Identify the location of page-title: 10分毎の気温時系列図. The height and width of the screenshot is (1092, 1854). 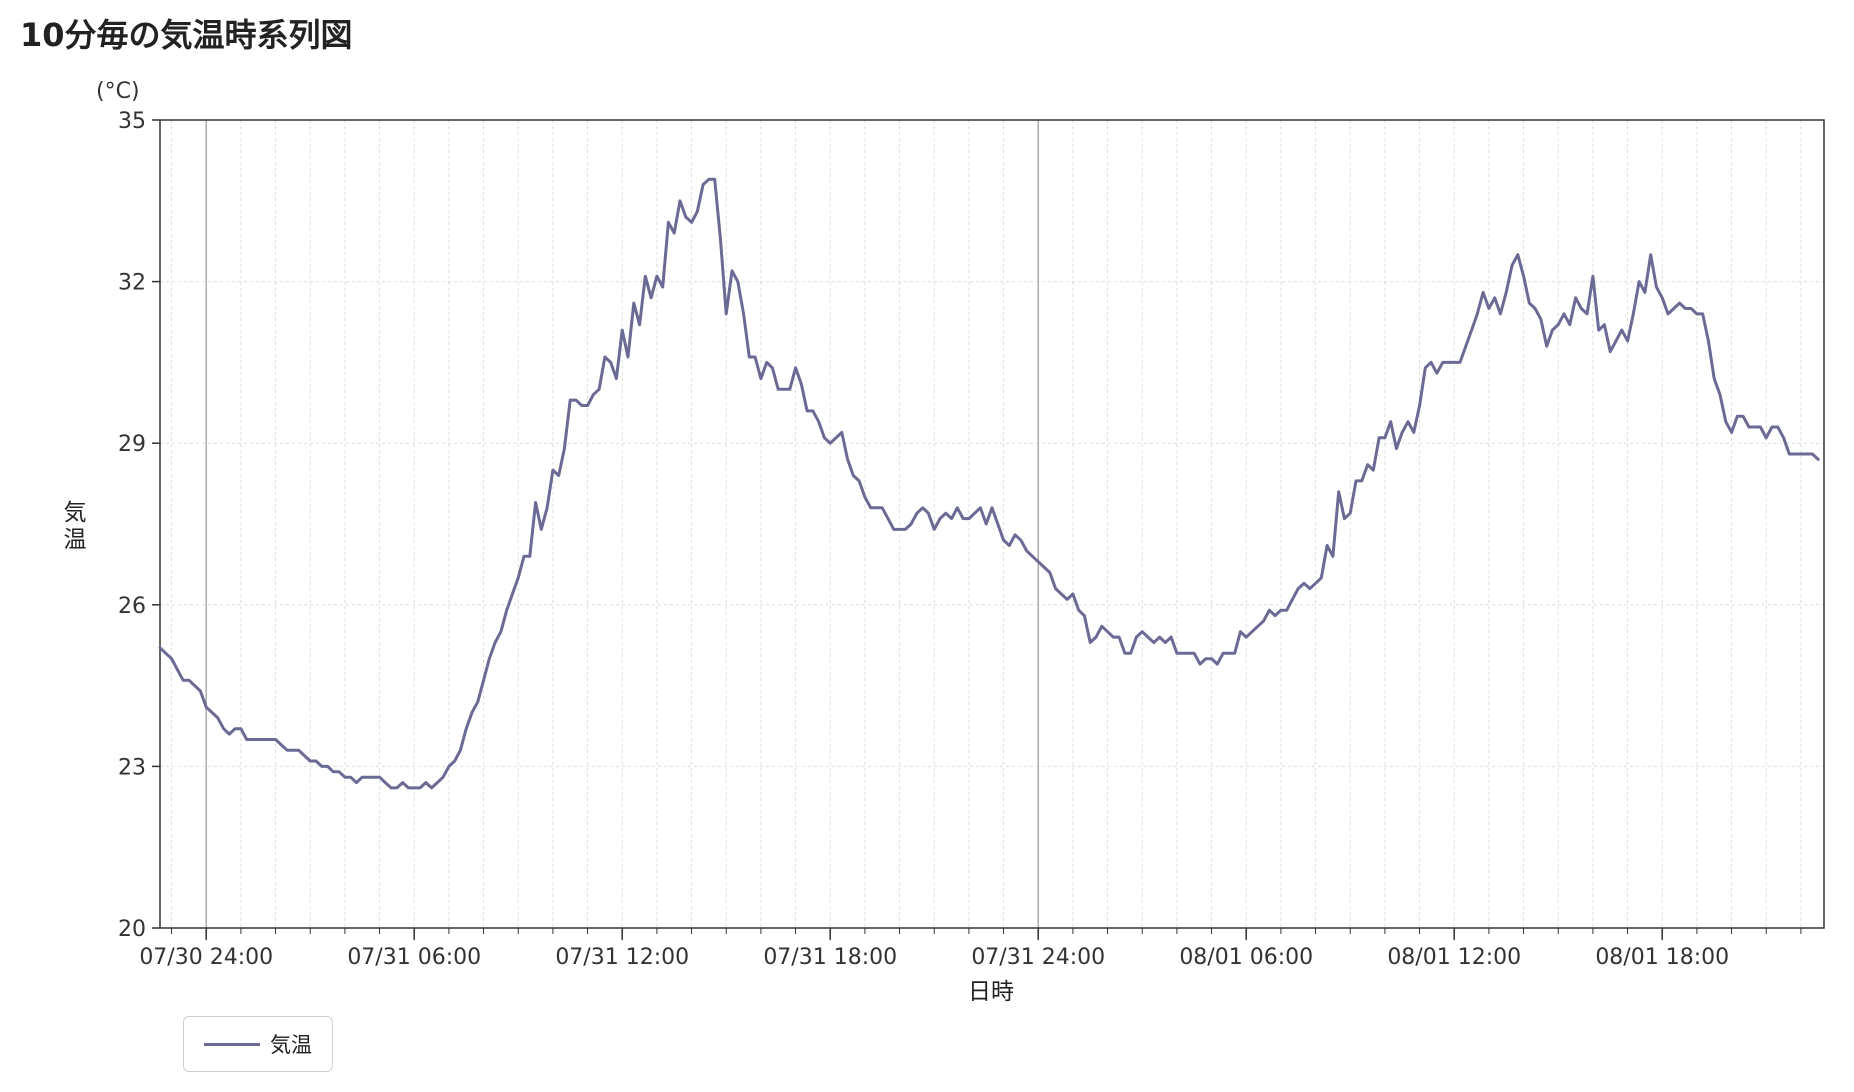
(186, 35).